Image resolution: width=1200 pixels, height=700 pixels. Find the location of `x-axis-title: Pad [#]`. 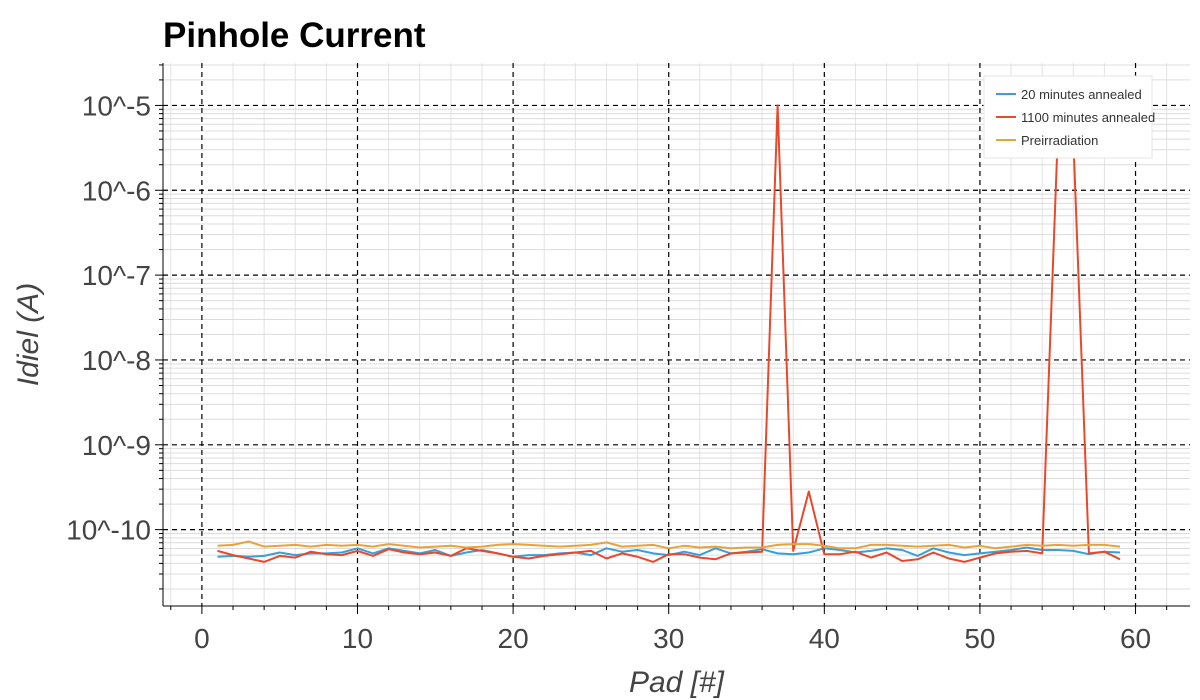

x-axis-title: Pad [#] is located at coordinates (677, 682).